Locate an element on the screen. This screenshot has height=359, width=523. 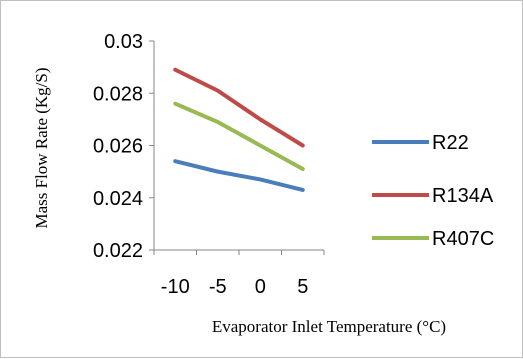
series-line-r134a is located at coordinates (239, 107).